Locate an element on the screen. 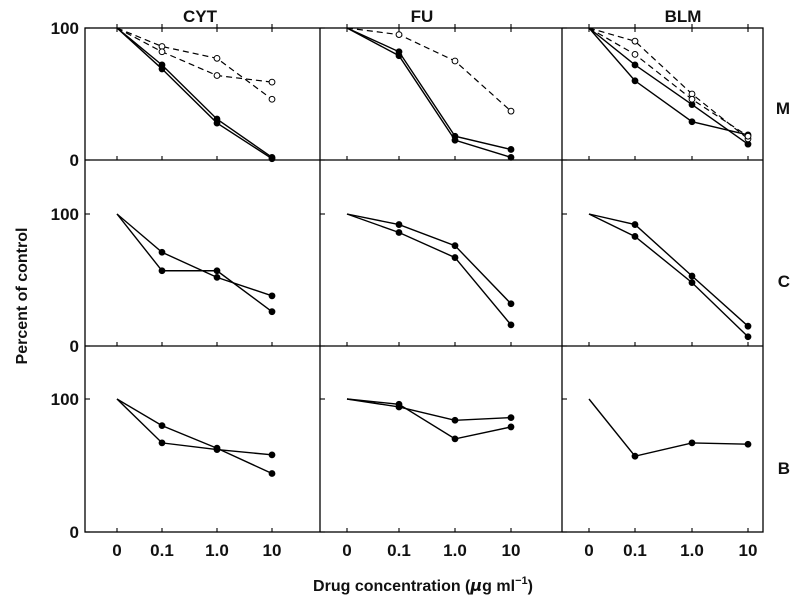  y-tick-label: 100 is located at coordinates (65, 28).